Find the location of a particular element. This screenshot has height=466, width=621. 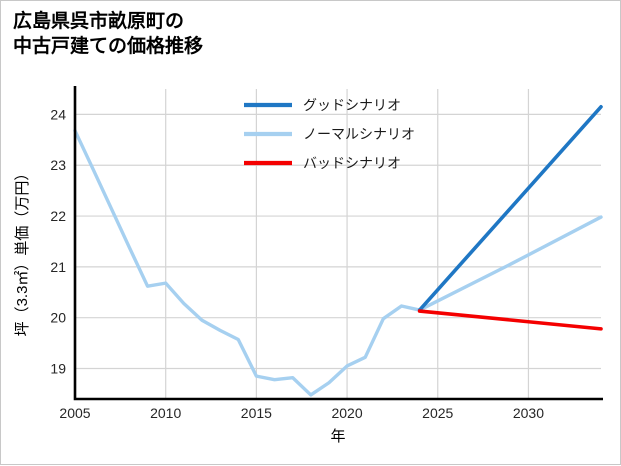

x-tick-label: 2015 is located at coordinates (256, 413).